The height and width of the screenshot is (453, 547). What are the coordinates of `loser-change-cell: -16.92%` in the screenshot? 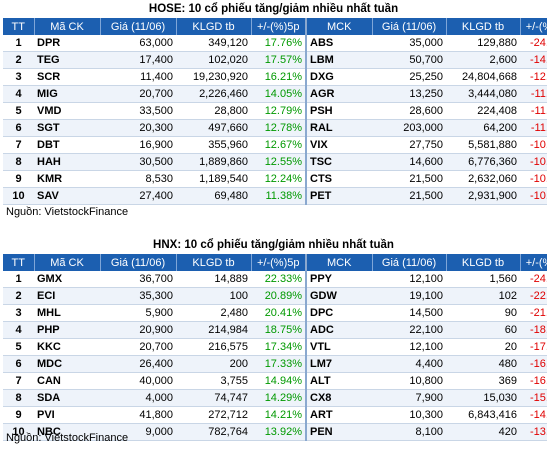 It's located at (533, 381).